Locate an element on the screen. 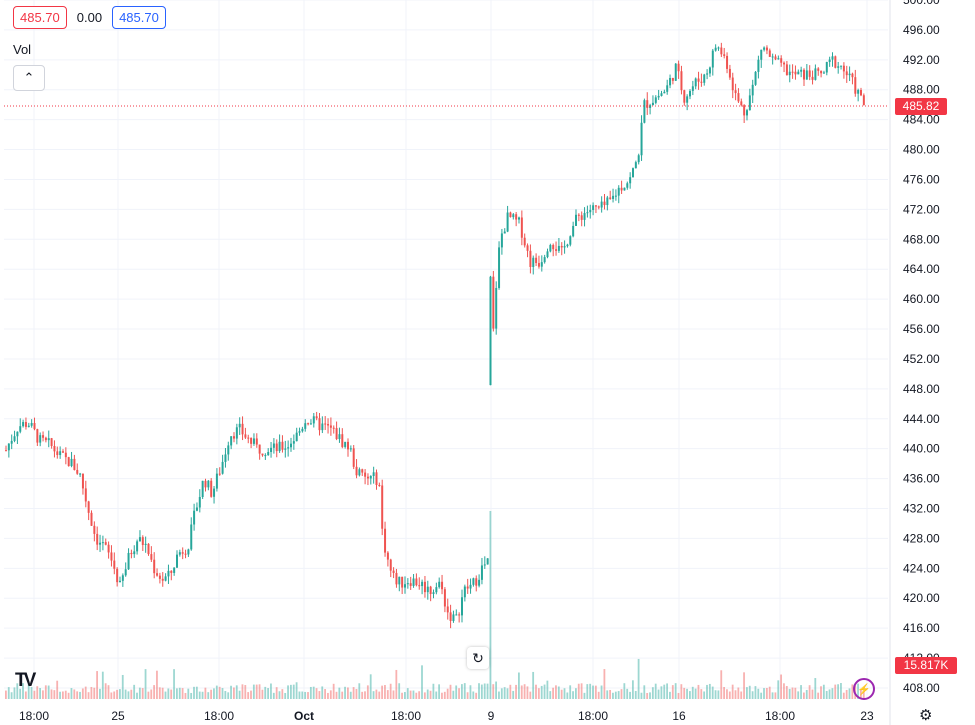 The height and width of the screenshot is (725, 975). lightning-icon: ⚡ is located at coordinates (864, 689).